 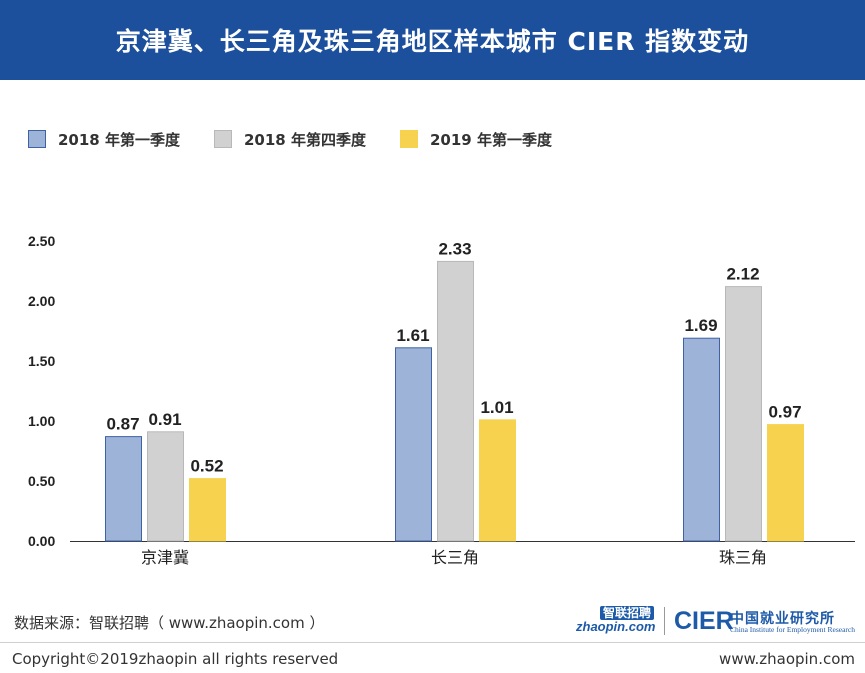 What do you see at coordinates (742, 274) in the screenshot?
I see `data-label: 2.12` at bounding box center [742, 274].